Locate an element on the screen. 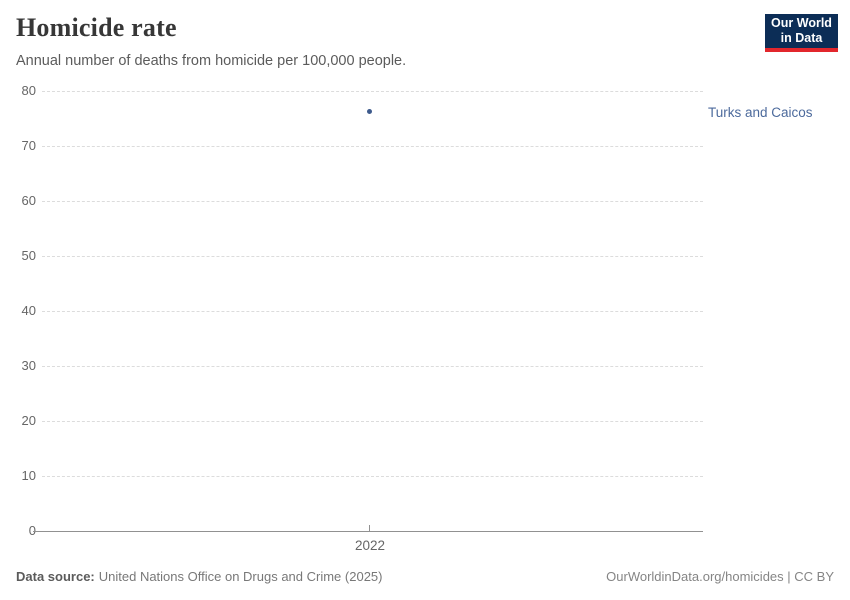 This screenshot has height=600, width=850. y-axis-tick-label: 60 is located at coordinates (28, 200).